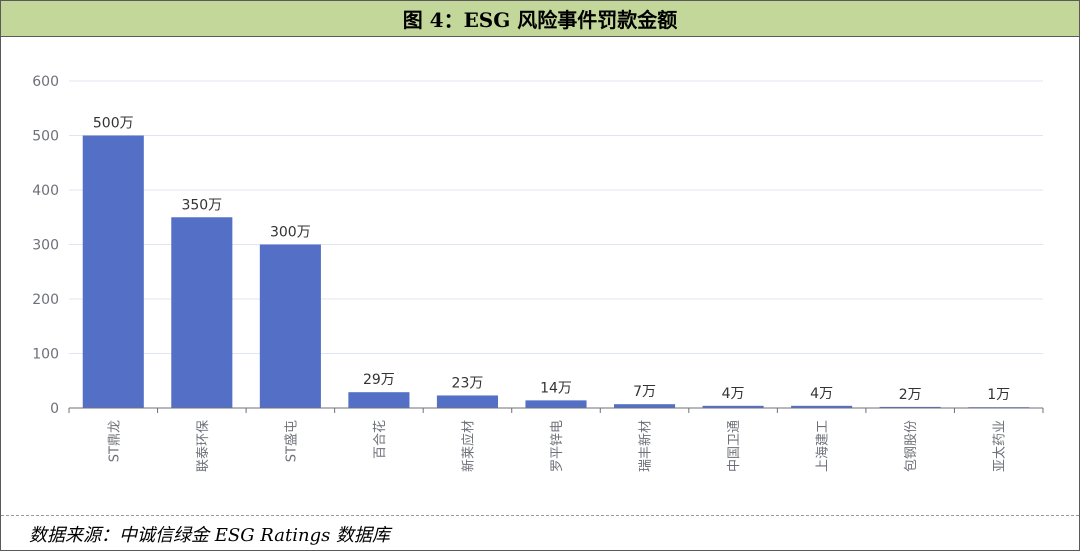 The width and height of the screenshot is (1080, 551). I want to click on source-note: 数据来源：中诚信绿金 ESG Ratings 数据库, so click(540, 533).